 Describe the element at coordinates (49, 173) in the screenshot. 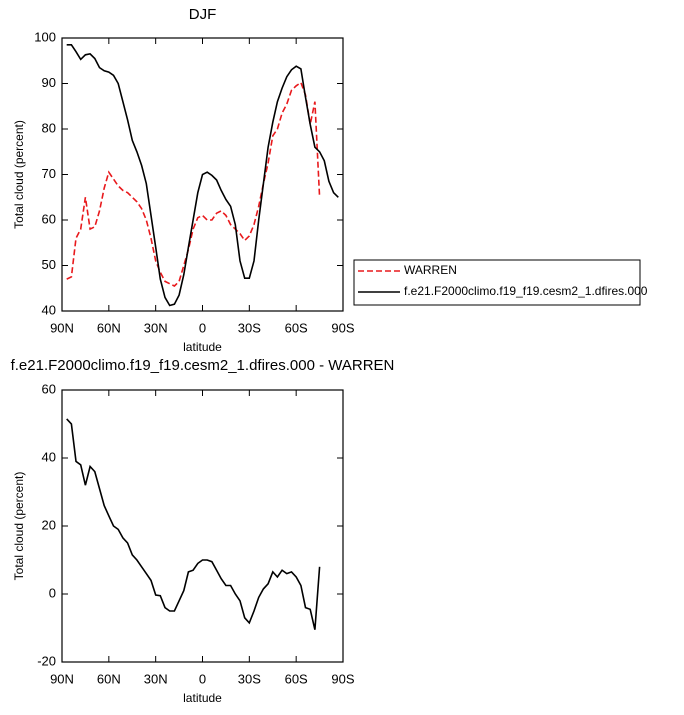

I see `y-tick-label: 70` at that location.